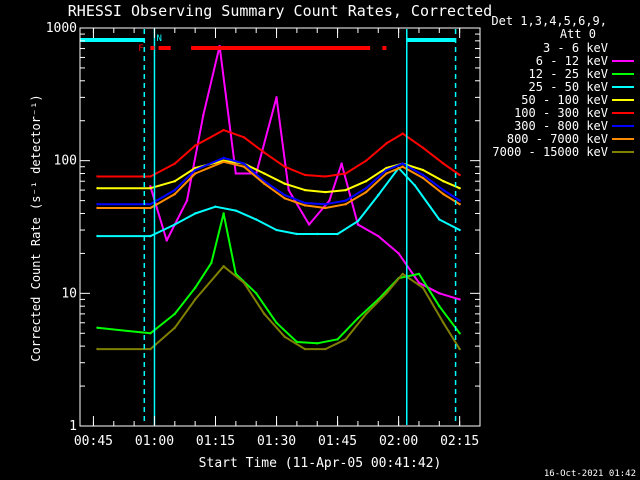 The image size is (640, 480). I want to click on y-axis-label: Corrected Count Rate (s⁻¹ detector⁻¹), so click(36, 227).